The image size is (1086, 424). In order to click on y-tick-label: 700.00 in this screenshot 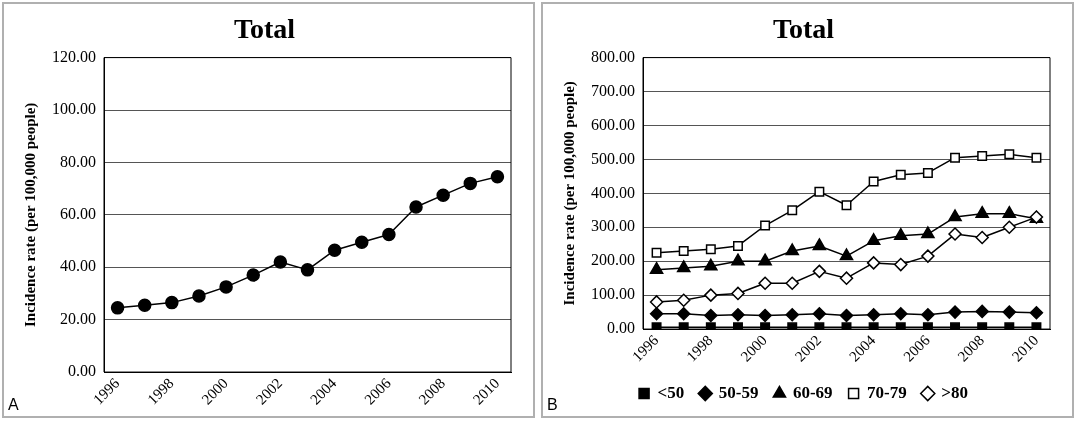, I will do `click(613, 90)`.